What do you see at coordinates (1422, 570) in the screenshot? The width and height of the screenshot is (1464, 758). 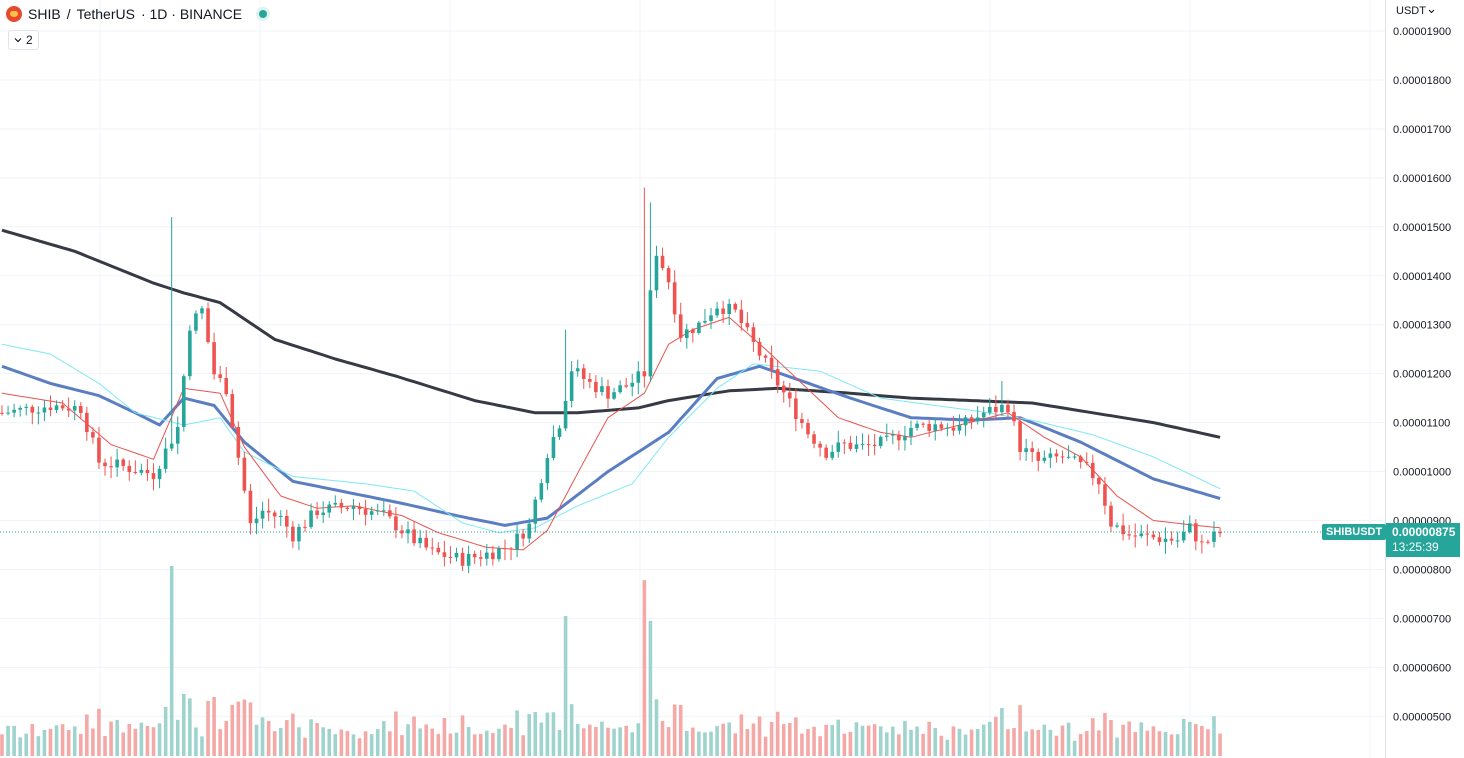 I see `price-tick-label: 0.00000800` at bounding box center [1422, 570].